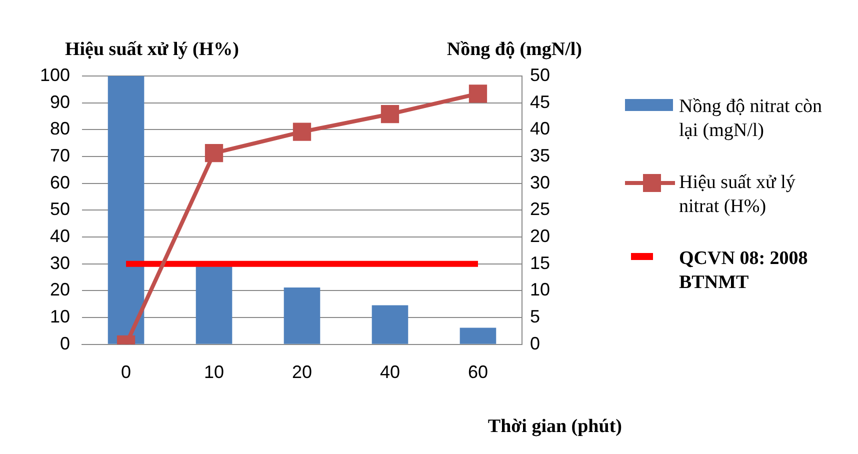 This screenshot has height=454, width=858. What do you see at coordinates (540, 262) in the screenshot?
I see `y2-tick-label: 15` at bounding box center [540, 262].